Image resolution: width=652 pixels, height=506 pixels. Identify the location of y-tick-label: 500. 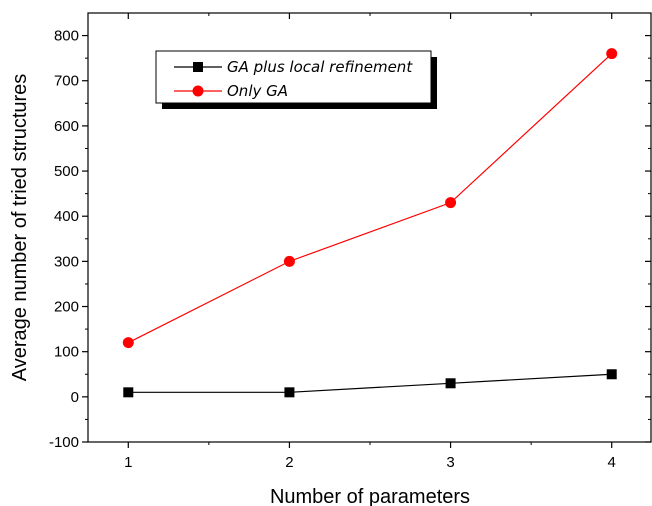
(66, 171).